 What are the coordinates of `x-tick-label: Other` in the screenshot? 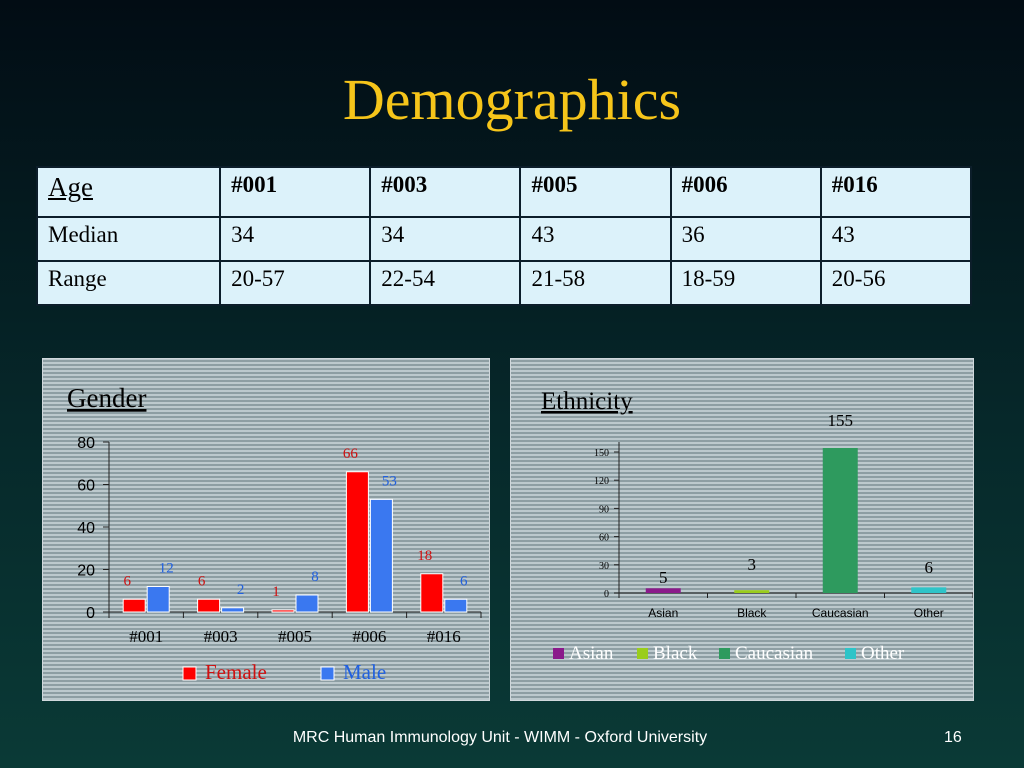 It's located at (929, 613).